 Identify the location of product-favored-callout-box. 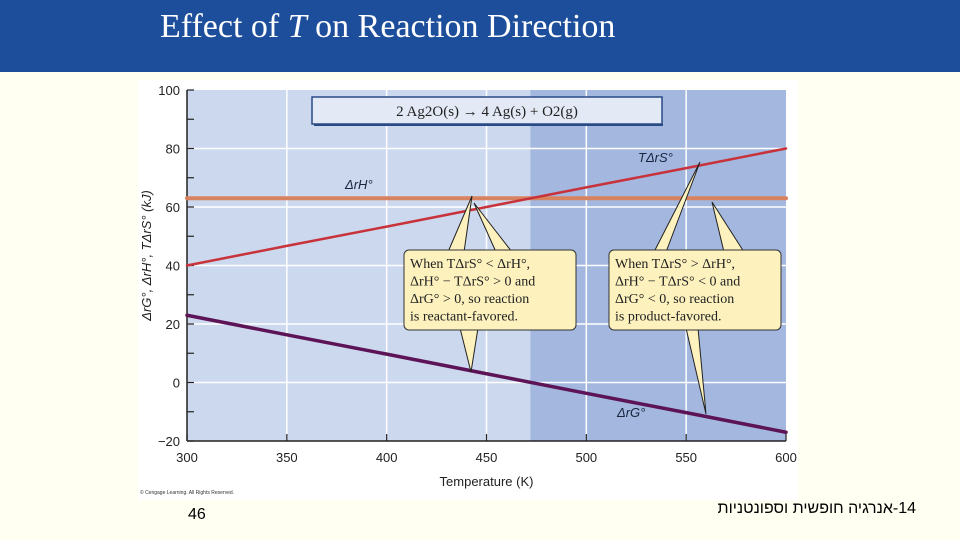
(695, 290).